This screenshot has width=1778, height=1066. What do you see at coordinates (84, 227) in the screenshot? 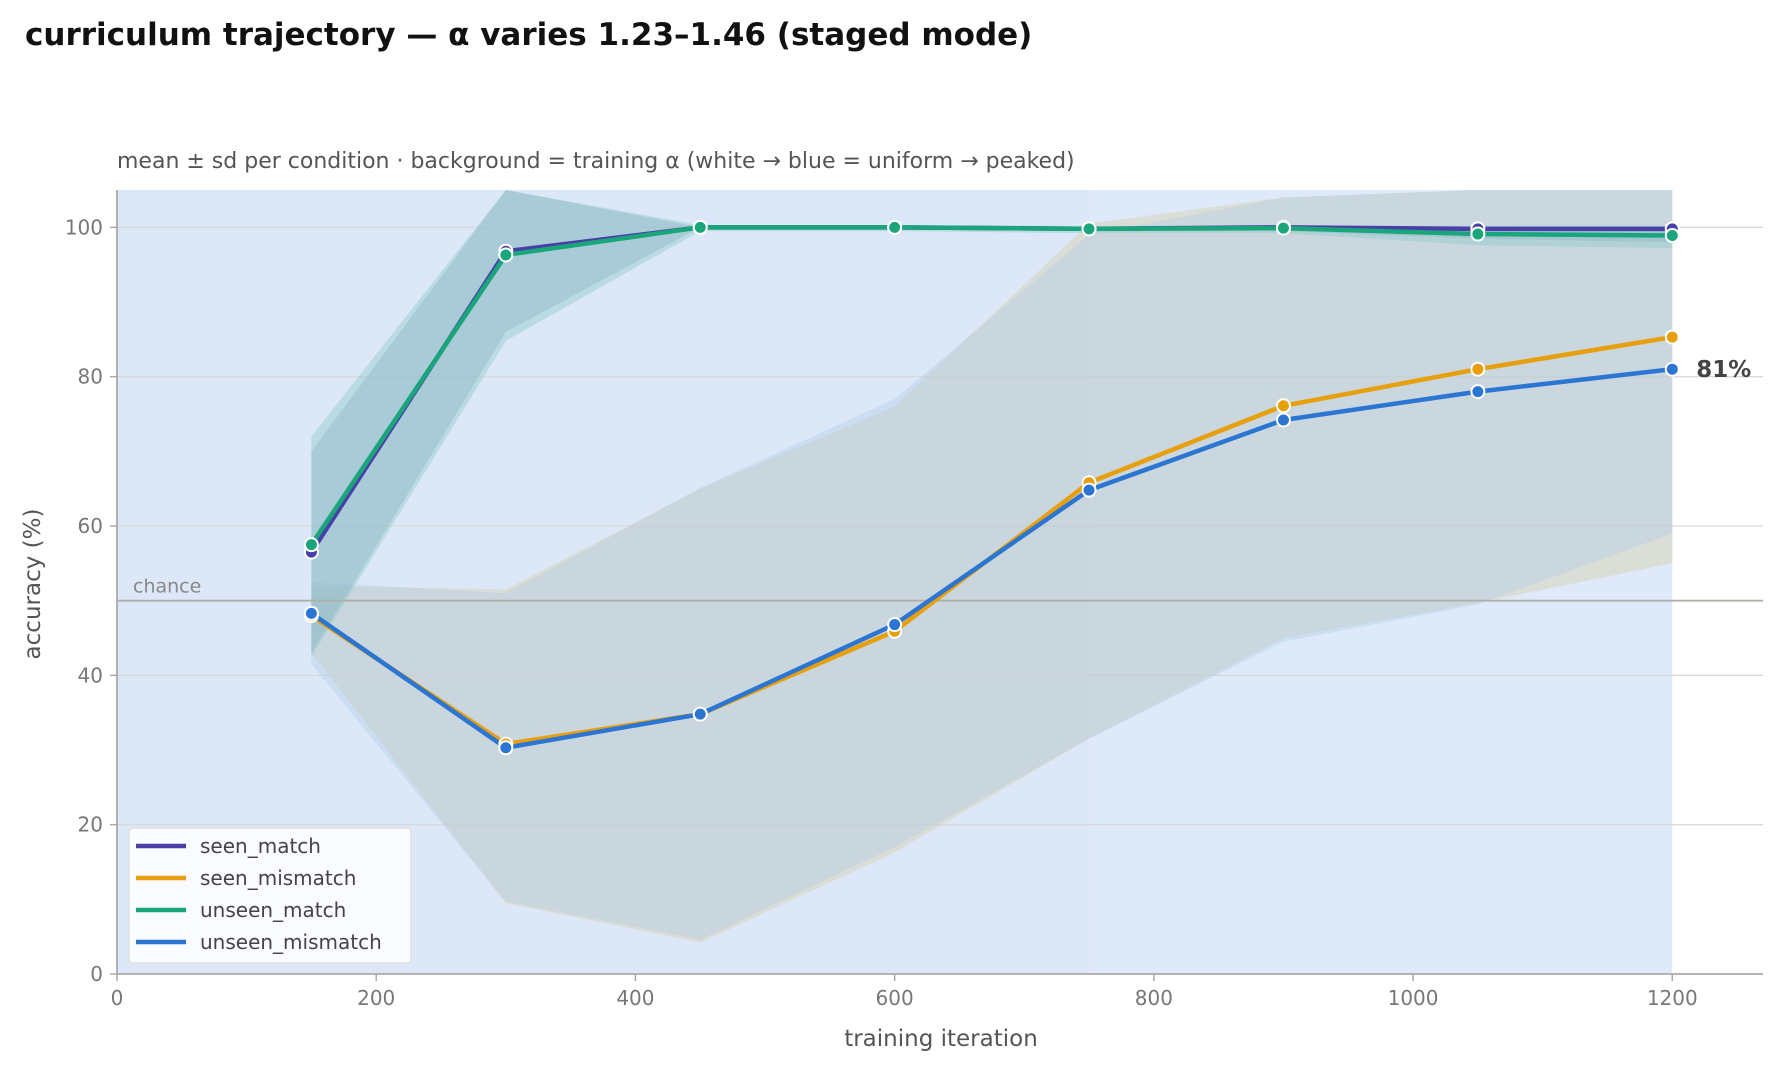
I see `y-tick-label-100: 100` at bounding box center [84, 227].